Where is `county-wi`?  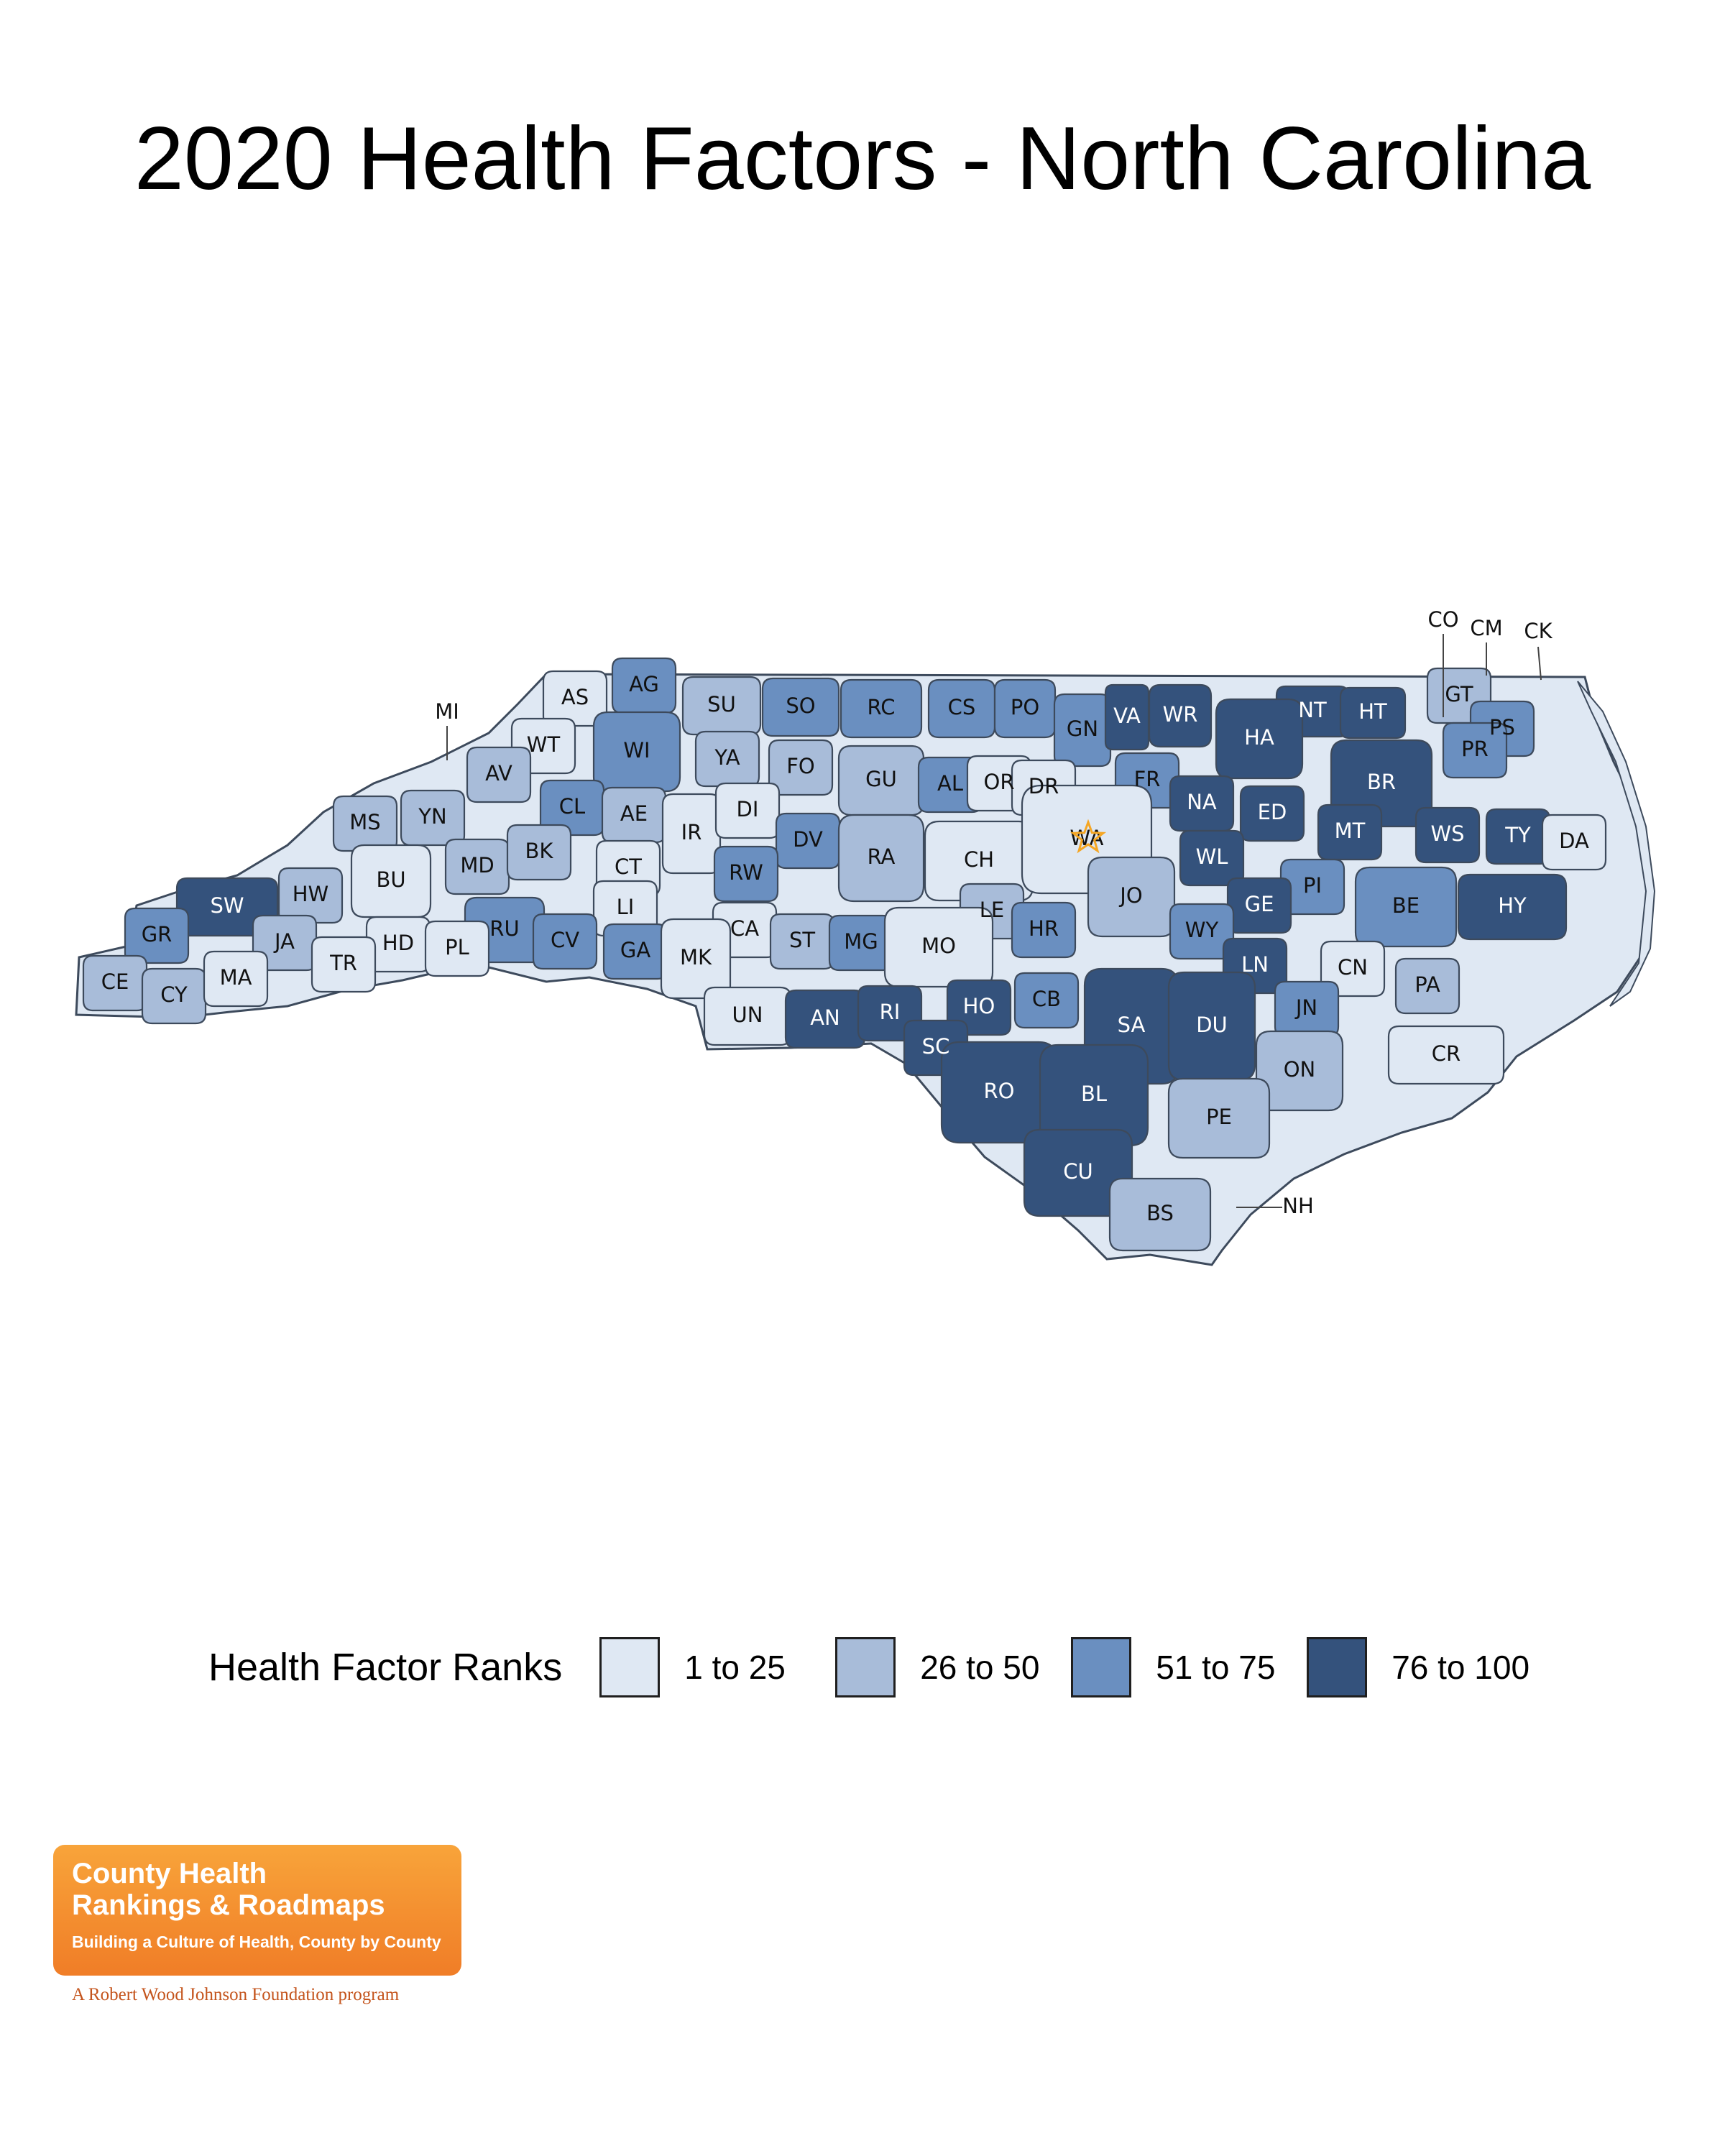
county-wi is located at coordinates (636, 752).